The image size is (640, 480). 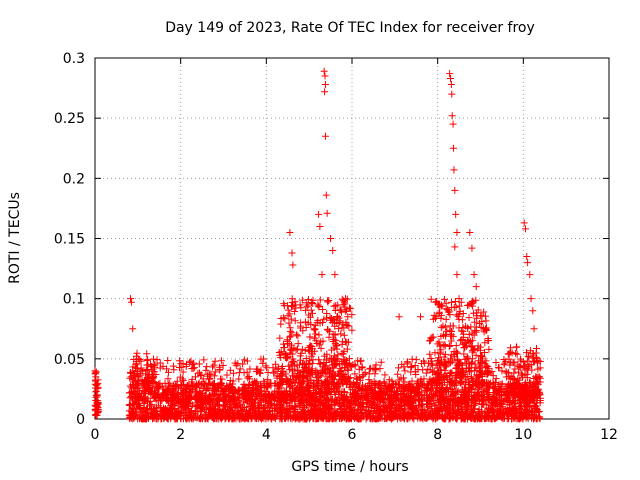 I want to click on y-tick-label: 0.15, so click(x=69, y=240).